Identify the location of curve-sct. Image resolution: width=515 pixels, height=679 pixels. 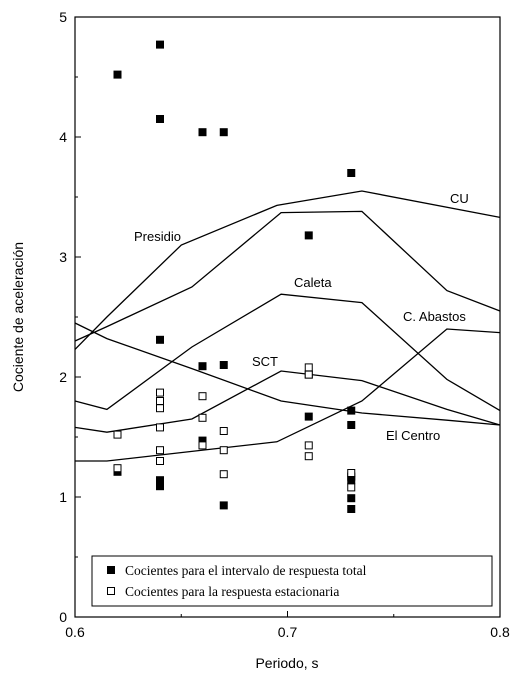
(287, 401).